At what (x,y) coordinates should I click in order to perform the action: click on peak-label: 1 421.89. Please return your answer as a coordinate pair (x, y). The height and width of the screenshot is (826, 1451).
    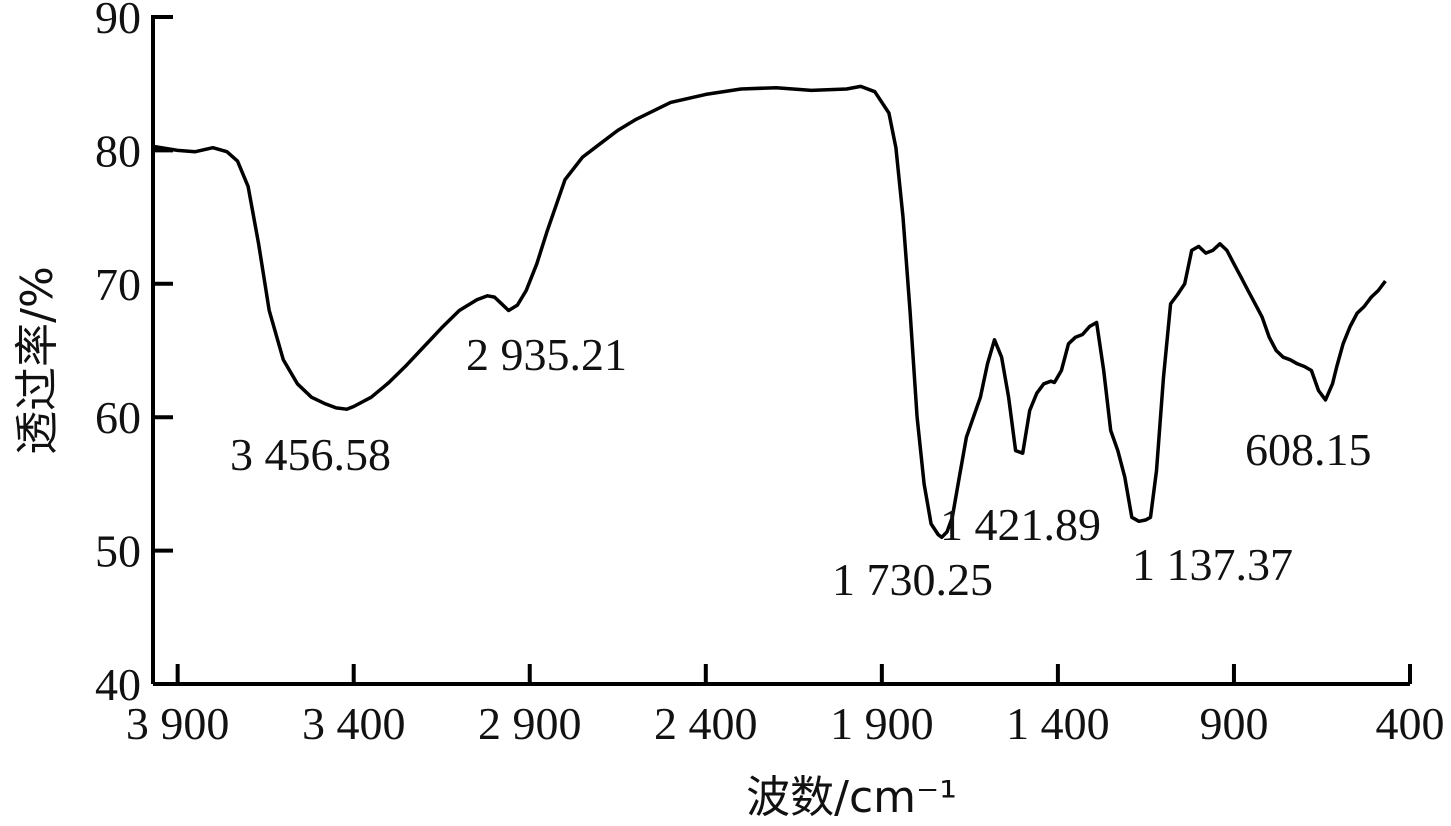
    Looking at the image, I should click on (1020, 524).